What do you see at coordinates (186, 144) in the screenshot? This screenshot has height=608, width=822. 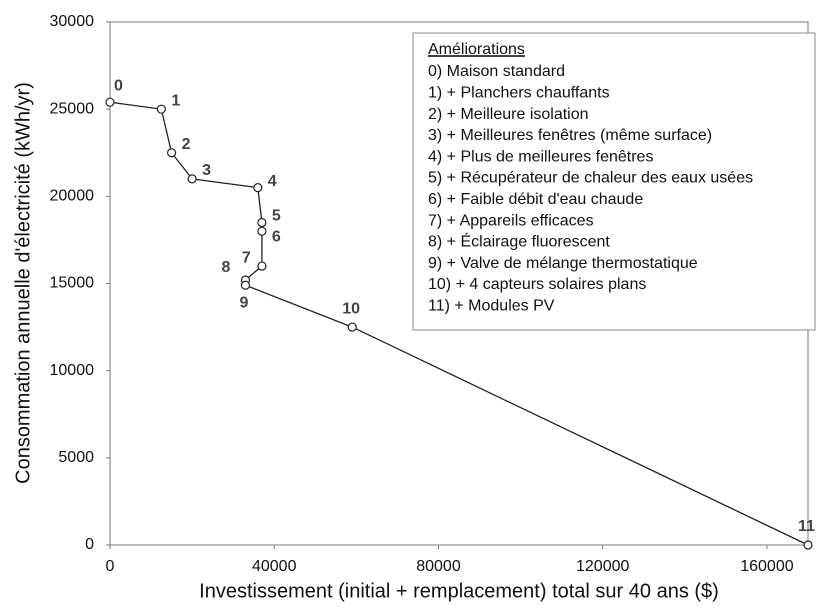 I see `point-label: 2` at bounding box center [186, 144].